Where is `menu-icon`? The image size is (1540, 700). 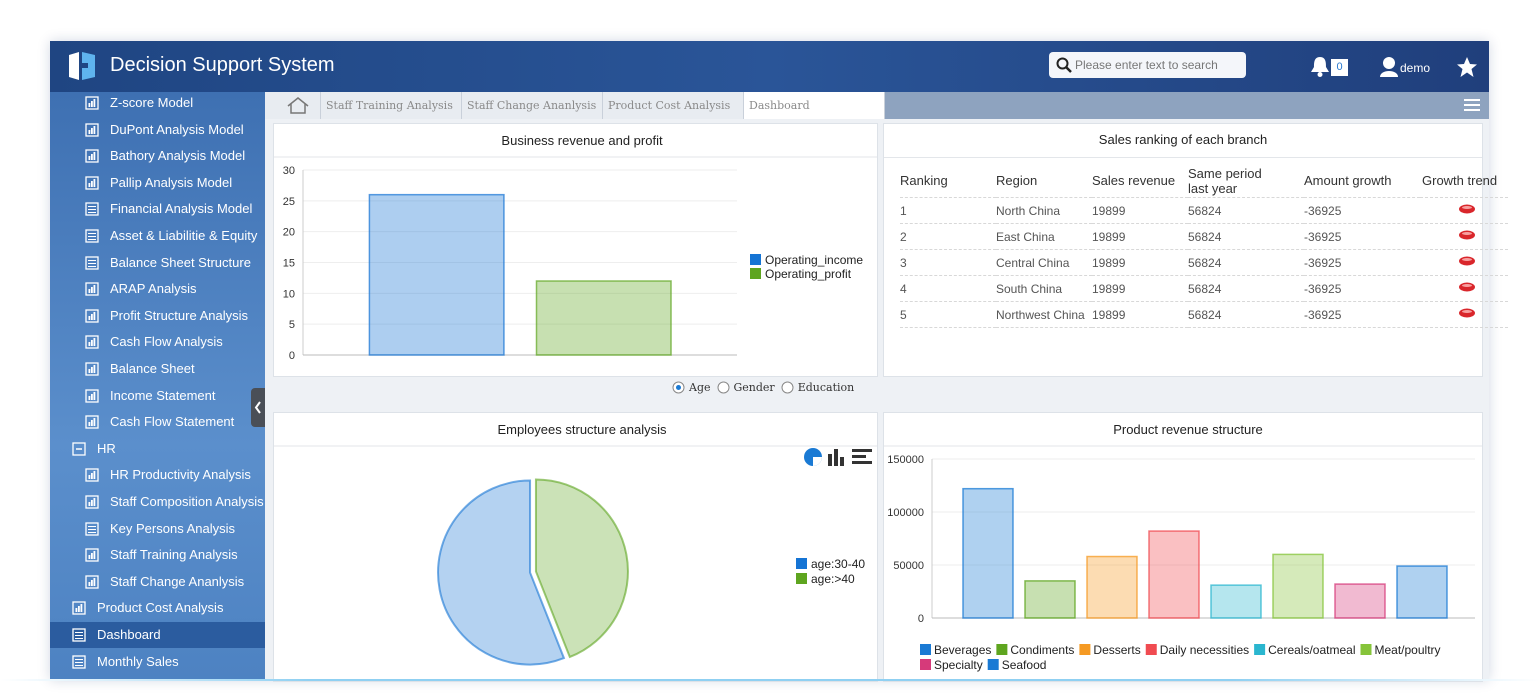 menu-icon is located at coordinates (1473, 106).